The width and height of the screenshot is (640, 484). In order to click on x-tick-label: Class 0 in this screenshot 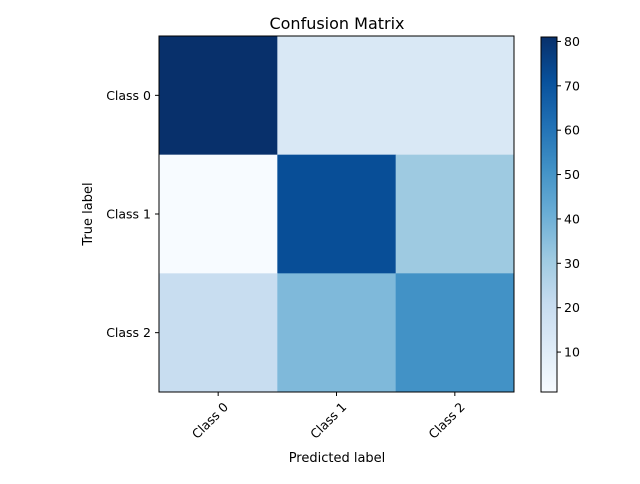, I will do `click(210, 420)`.